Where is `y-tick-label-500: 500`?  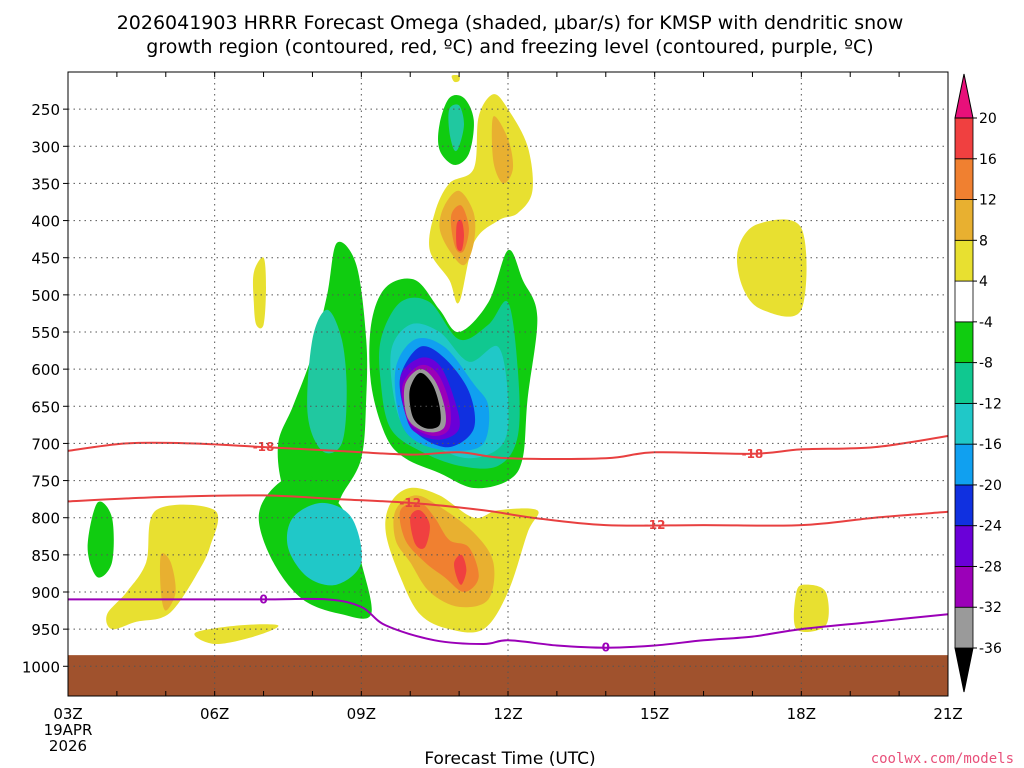
y-tick-label-500: 500 is located at coordinates (45, 296).